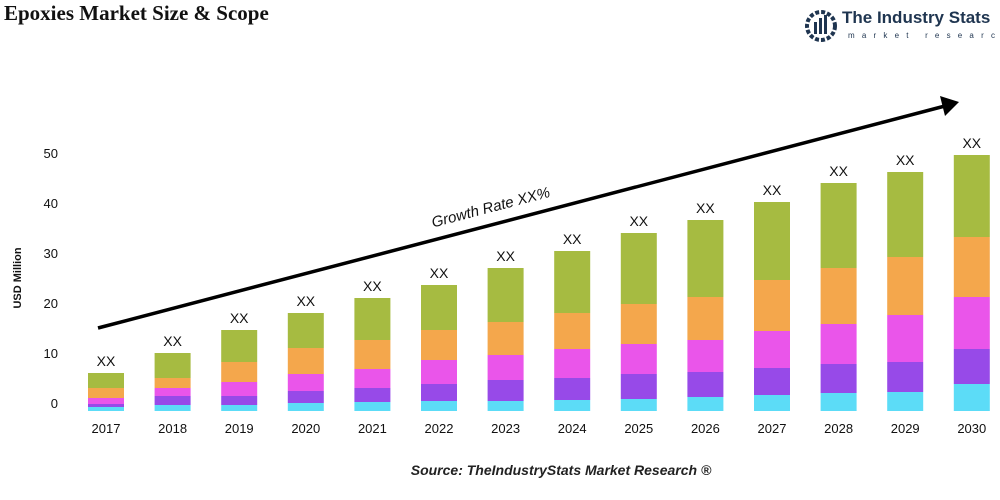 The width and height of the screenshot is (1000, 500). I want to click on logo-name: The Industry Stats, so click(916, 17).